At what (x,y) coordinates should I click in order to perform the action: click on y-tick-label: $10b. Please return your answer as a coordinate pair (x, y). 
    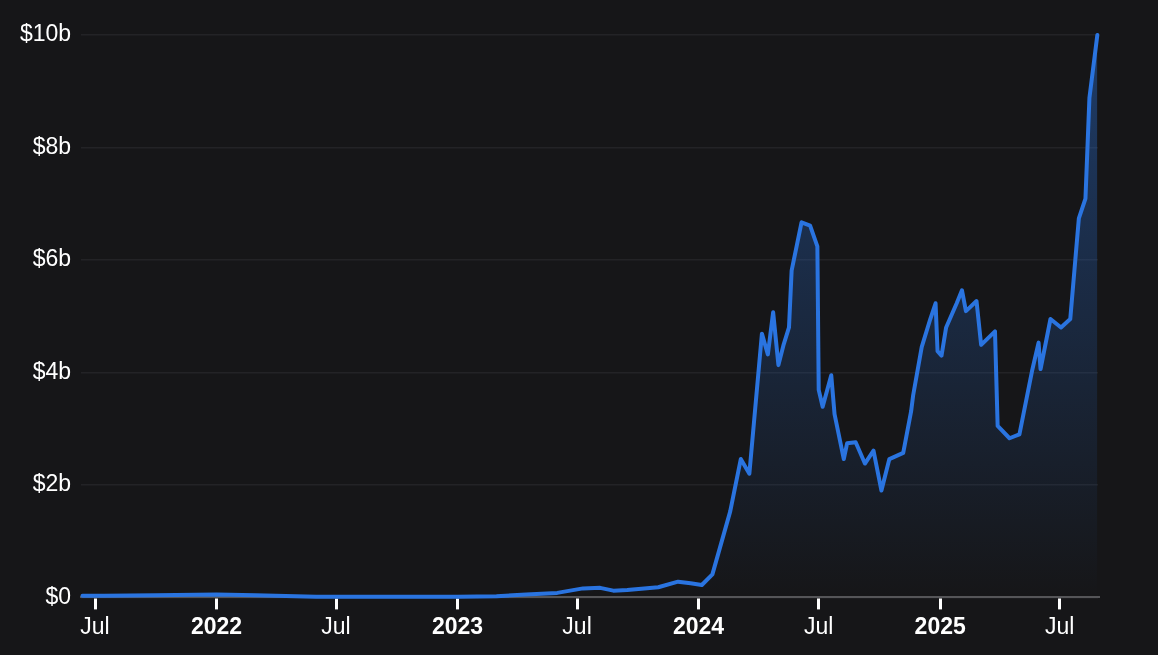
    Looking at the image, I should click on (45, 33).